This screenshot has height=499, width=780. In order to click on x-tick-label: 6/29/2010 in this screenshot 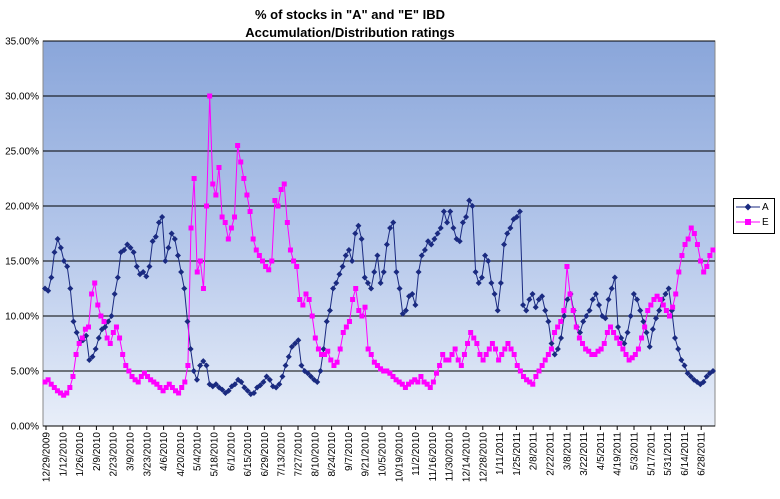, I will do `click(265, 454)`.